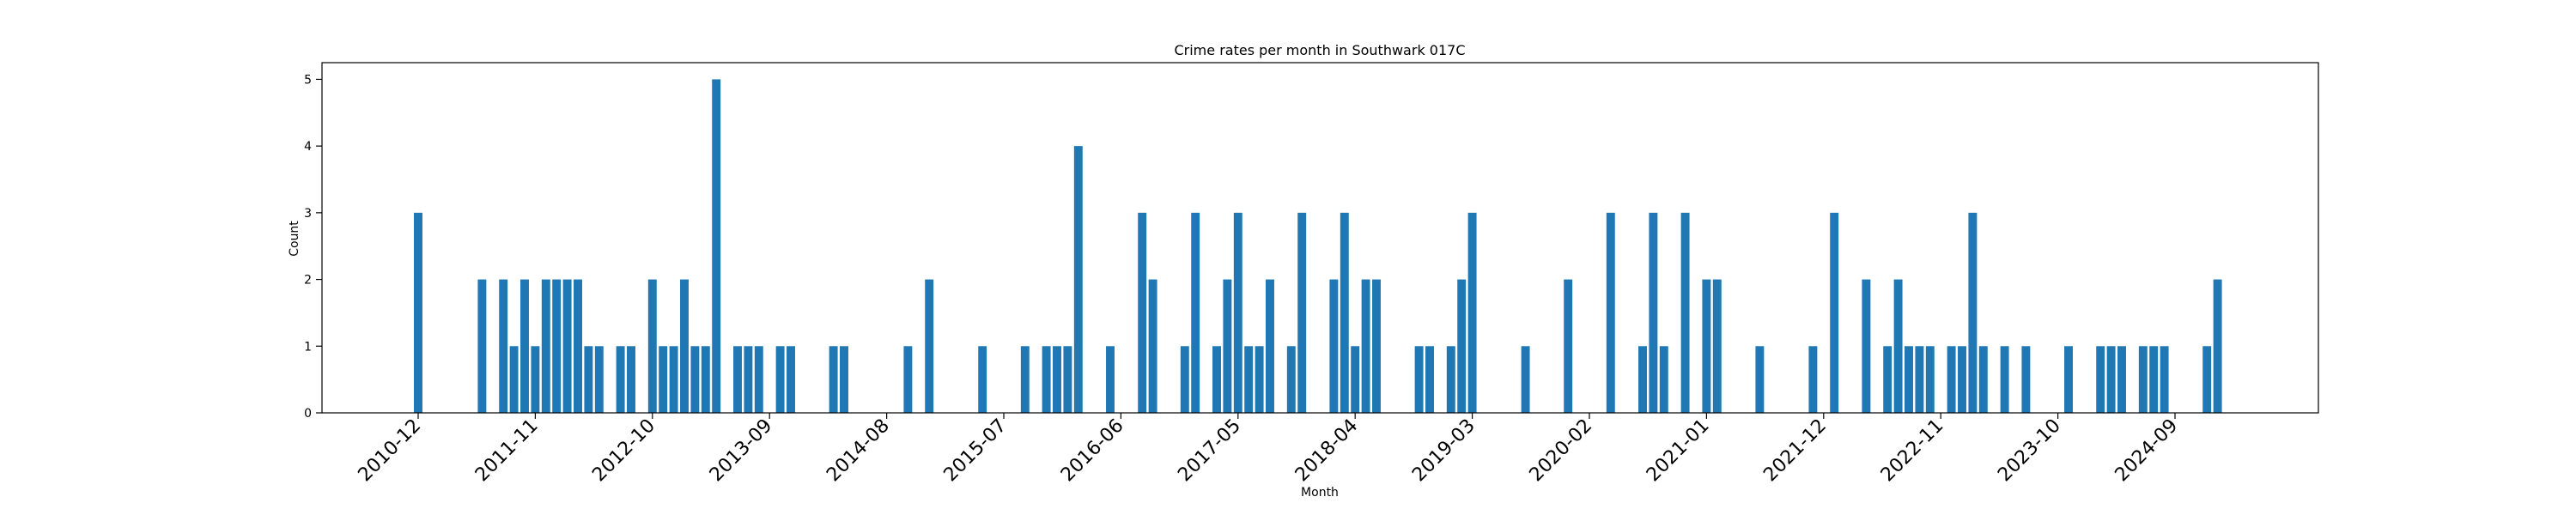 The height and width of the screenshot is (515, 2576). Describe the element at coordinates (1561, 451) in the screenshot. I see `x-tick-label: 2020-02` at that location.